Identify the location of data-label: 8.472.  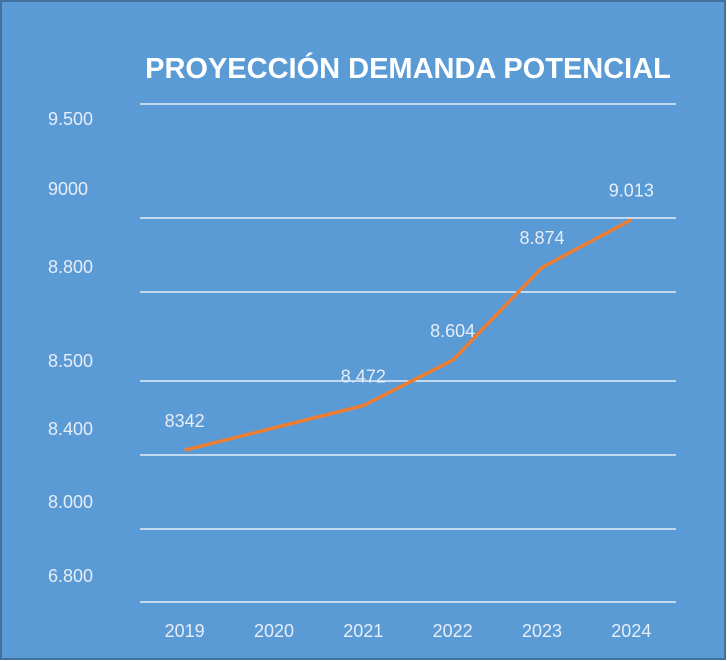
(363, 376).